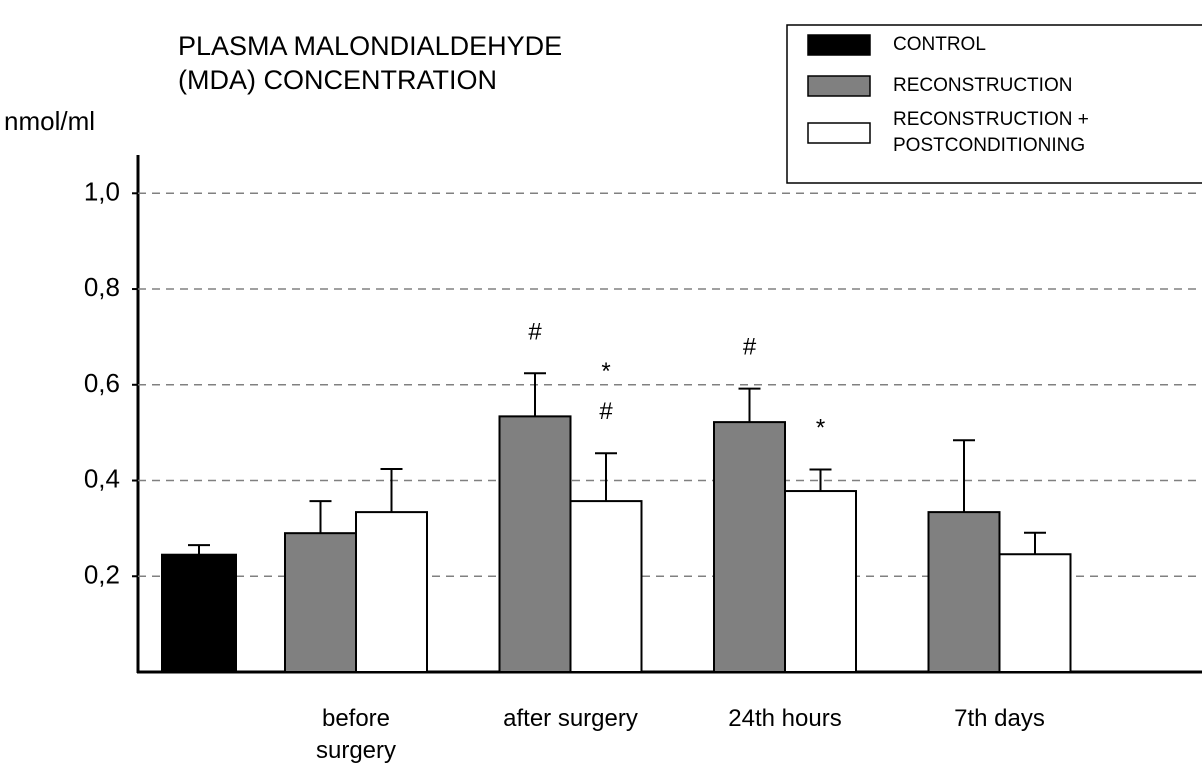 Image resolution: width=1202 pixels, height=766 pixels. I want to click on y-tick-label: 0,2, so click(102, 574).